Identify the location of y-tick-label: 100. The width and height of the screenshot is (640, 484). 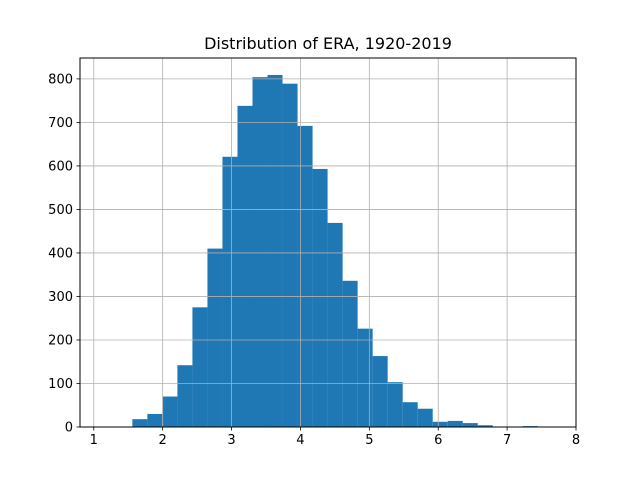
(60, 384).